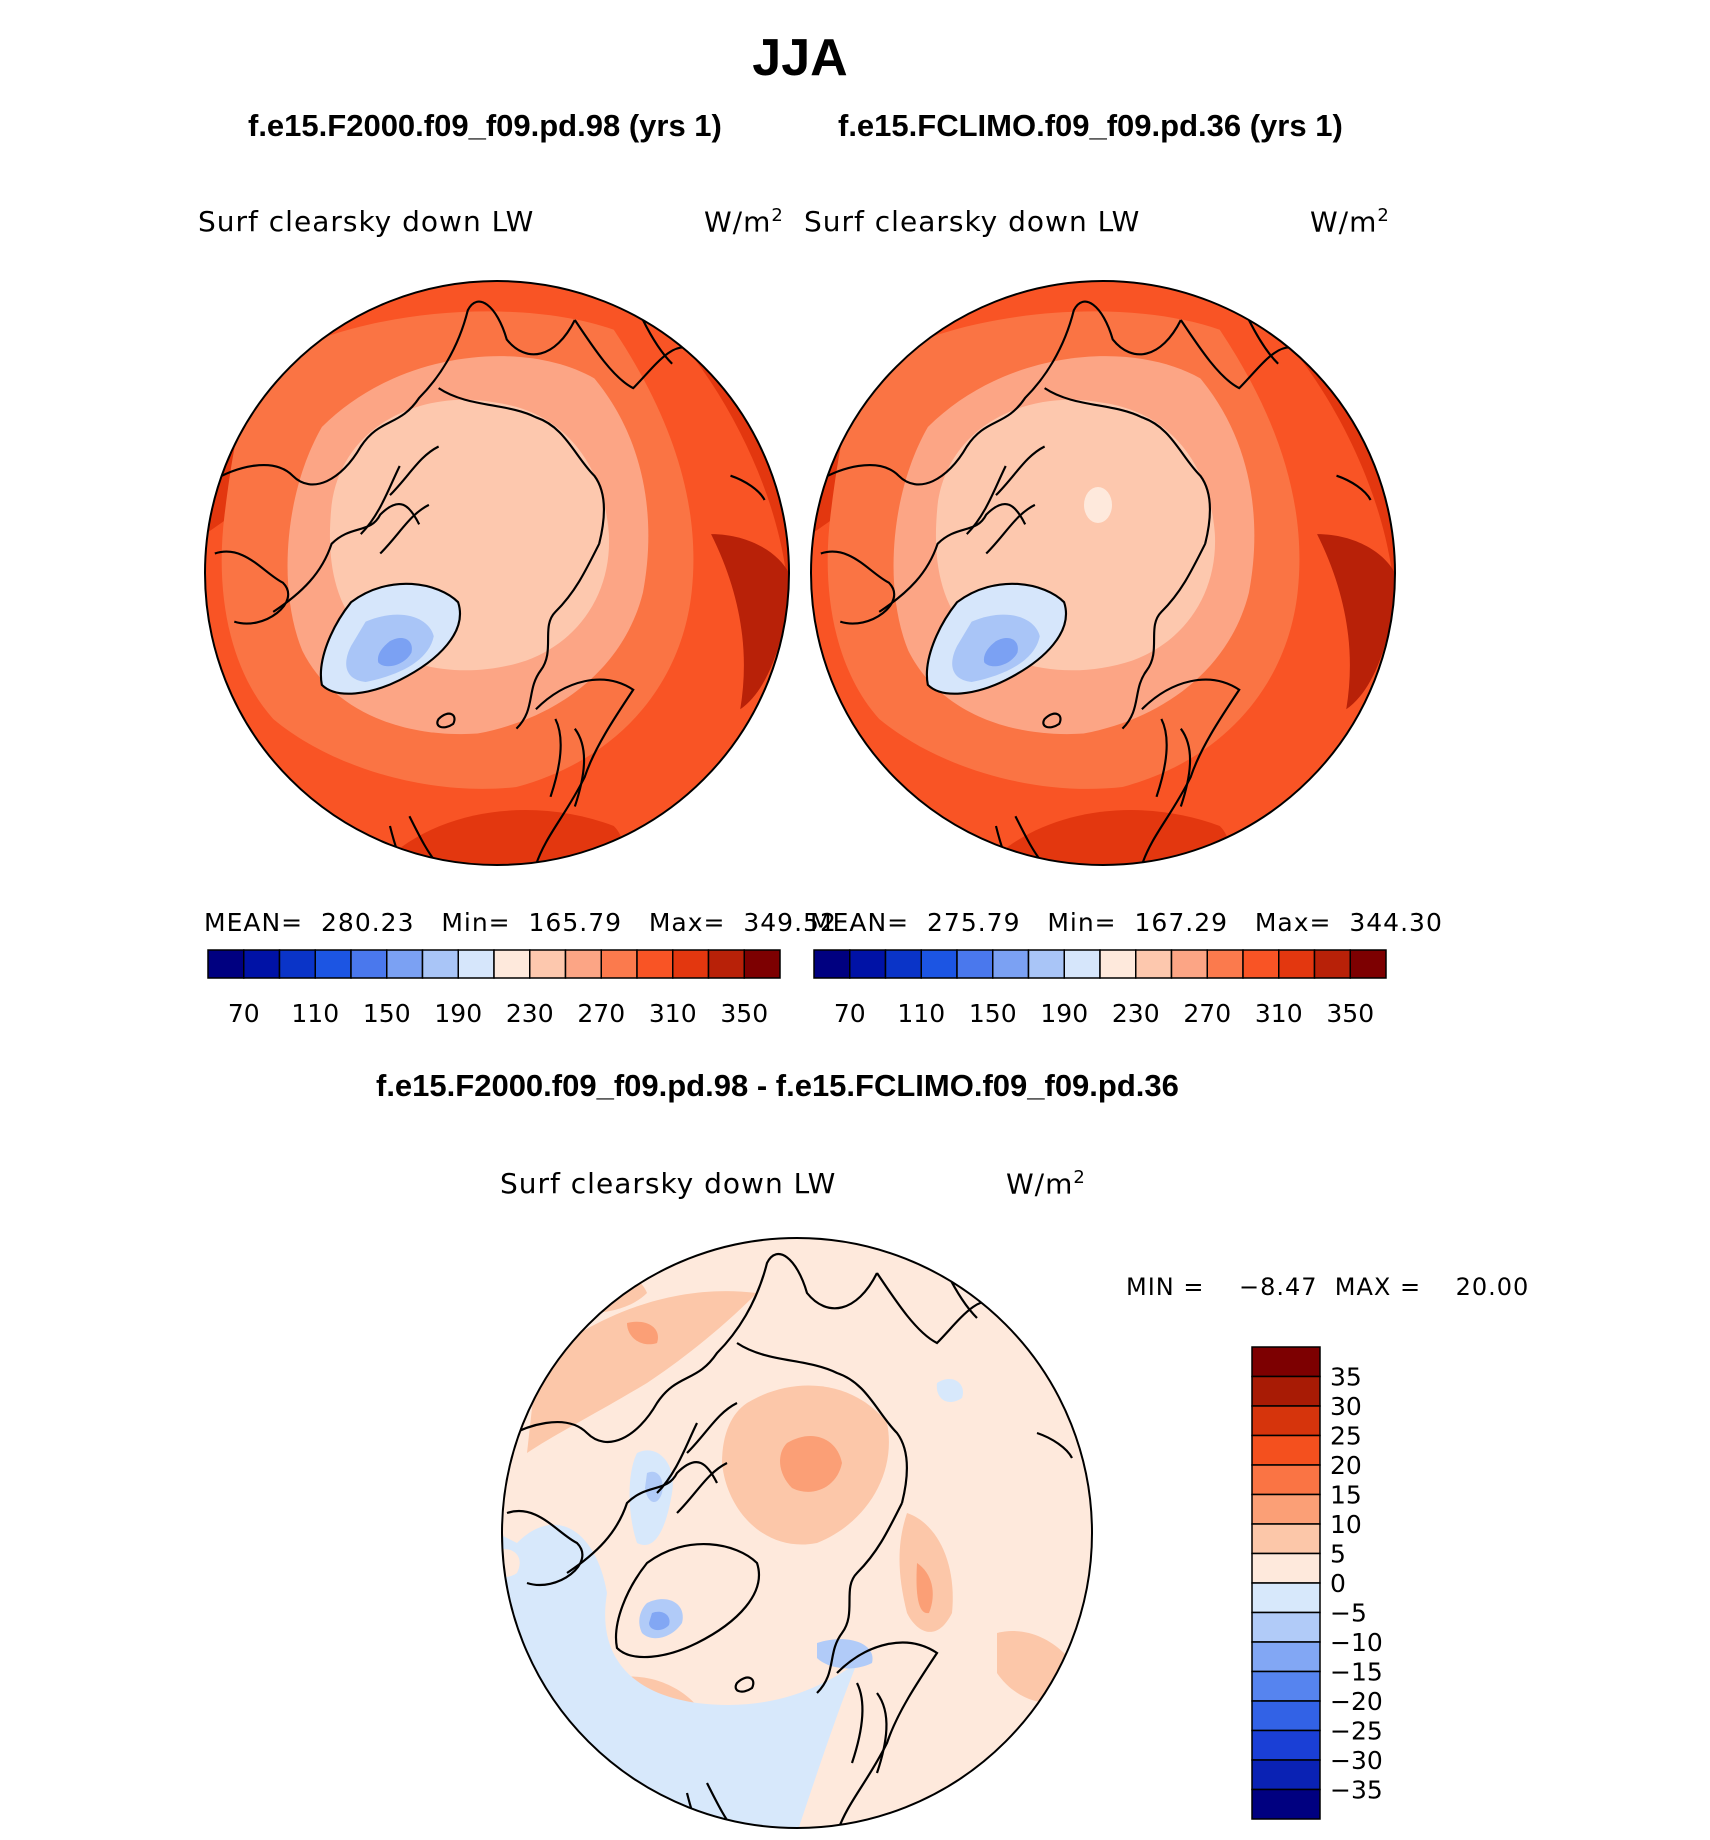 The width and height of the screenshot is (1710, 1840). Describe the element at coordinates (1090, 125) in the screenshot. I see `panel-2-case-title: f.e15.FCLIMO.f09_f09.pd.36 (yrs 1)` at that location.